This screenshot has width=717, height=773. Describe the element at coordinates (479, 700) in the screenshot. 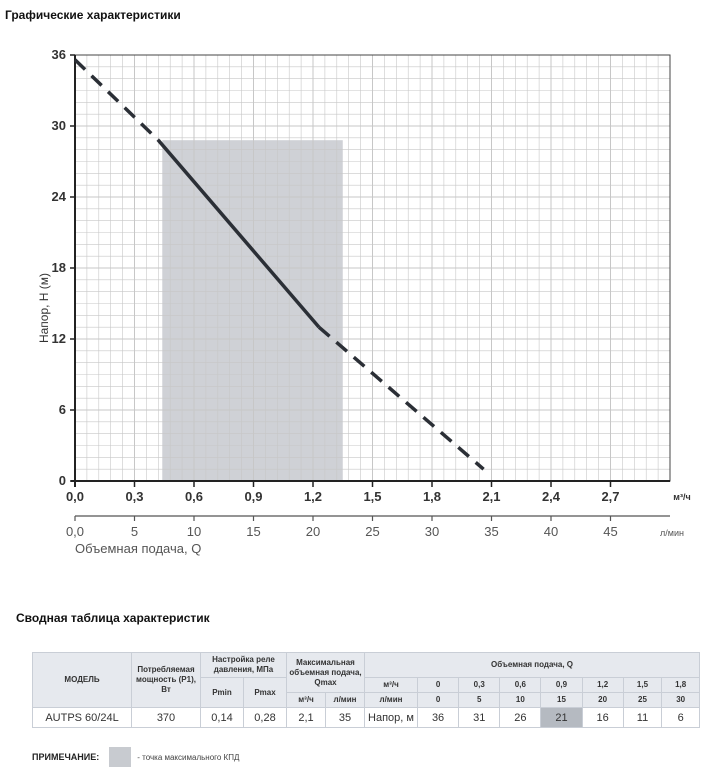

I see `flow-l-cell: 5` at that location.